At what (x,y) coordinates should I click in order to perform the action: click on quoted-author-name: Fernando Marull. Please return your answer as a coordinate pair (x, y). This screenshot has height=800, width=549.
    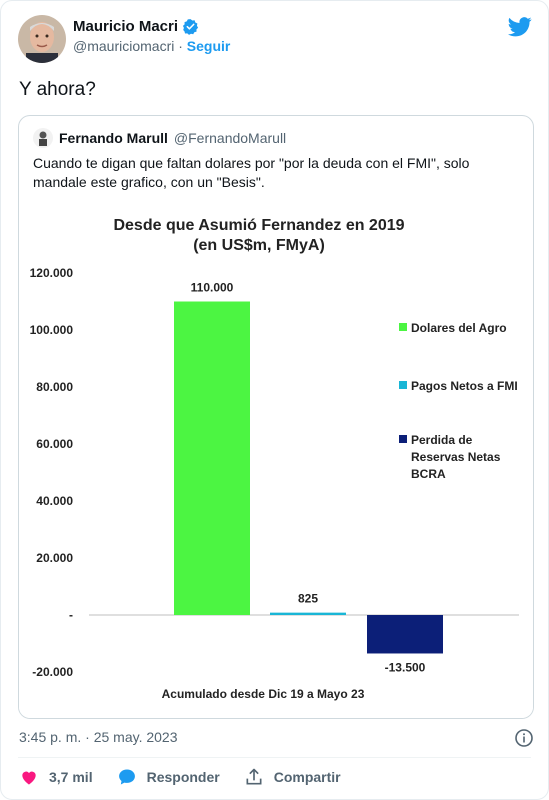
    Looking at the image, I should click on (113, 138).